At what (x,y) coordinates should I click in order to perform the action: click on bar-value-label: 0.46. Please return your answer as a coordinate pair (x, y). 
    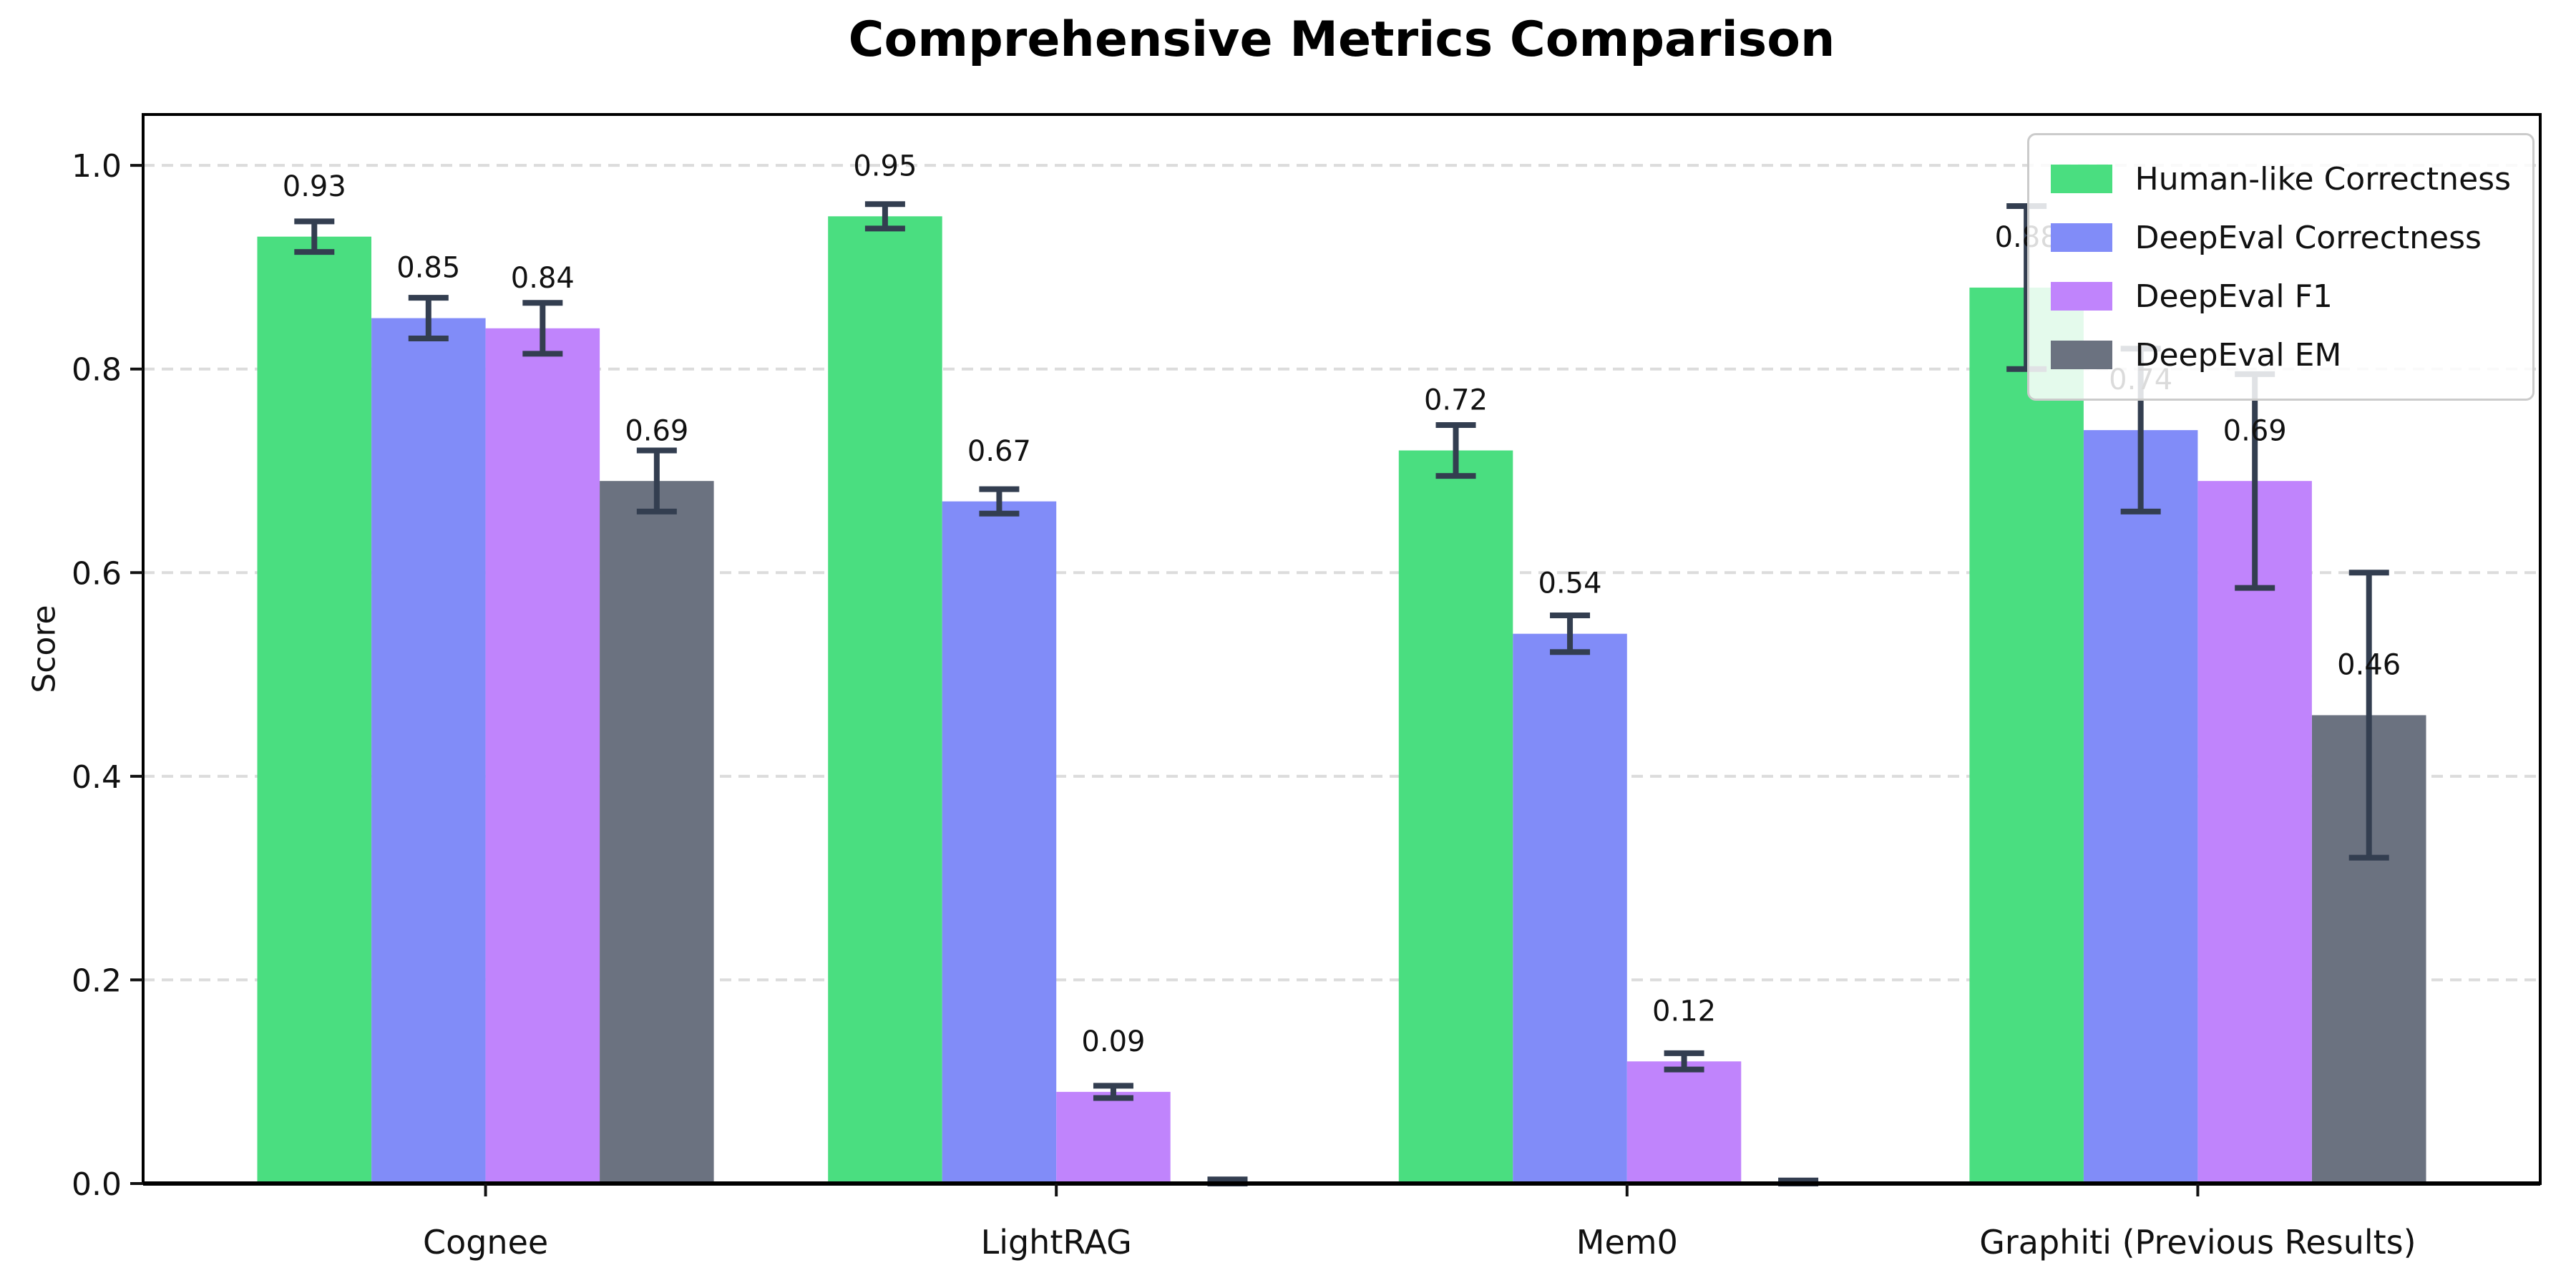
    Looking at the image, I should click on (2369, 665).